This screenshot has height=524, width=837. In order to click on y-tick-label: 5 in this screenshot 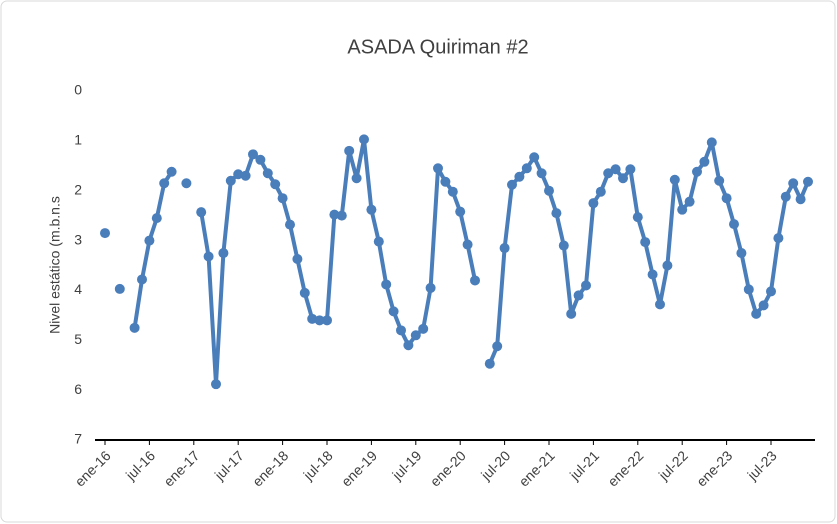, I will do `click(78, 339)`.